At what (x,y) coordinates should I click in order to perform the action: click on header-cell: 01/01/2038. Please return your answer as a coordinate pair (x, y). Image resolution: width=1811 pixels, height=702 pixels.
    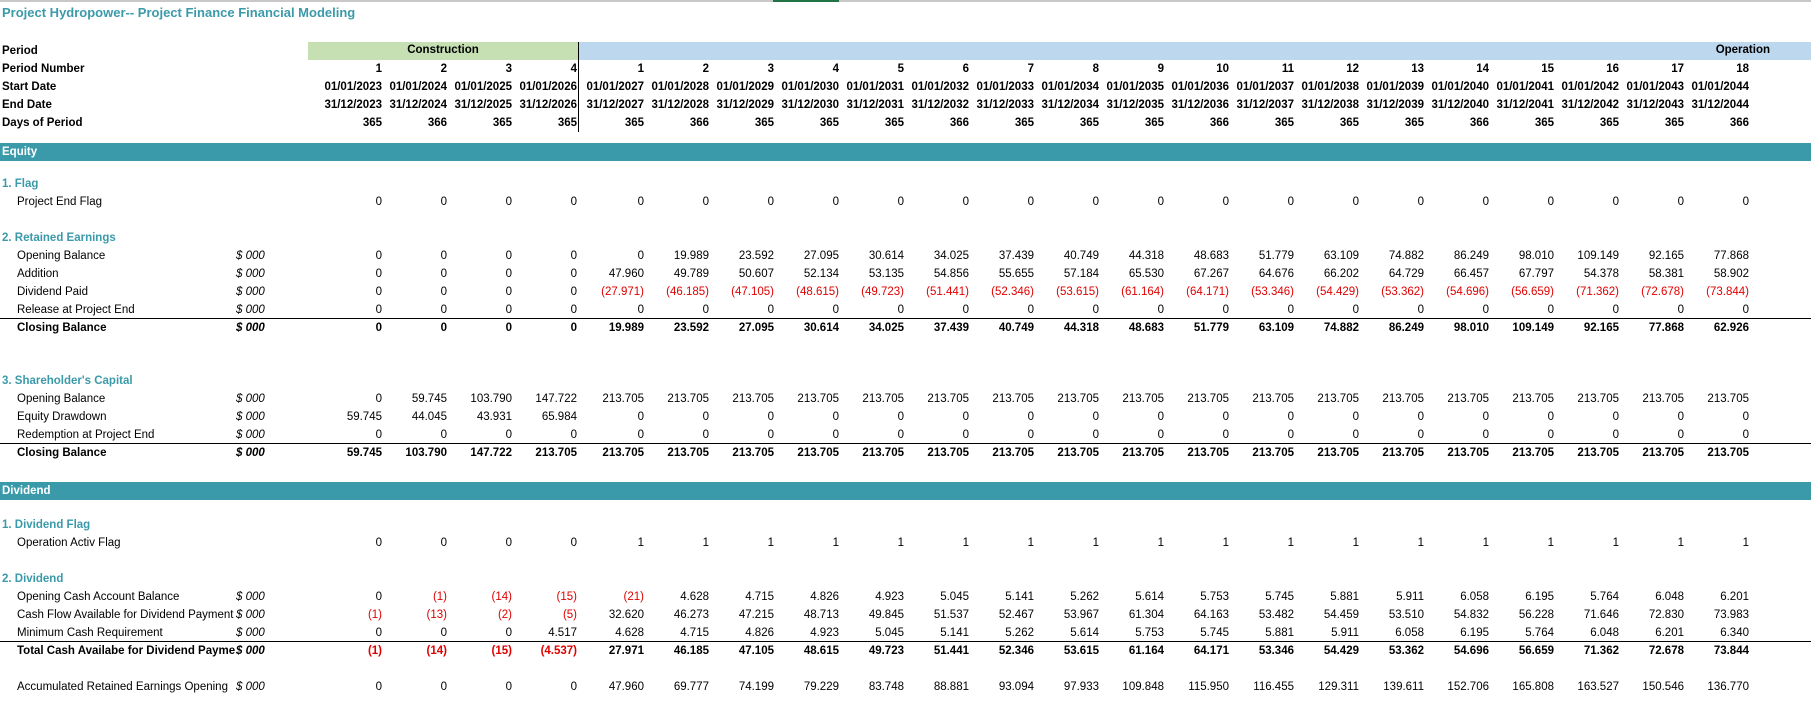
    Looking at the image, I should click on (1330, 87).